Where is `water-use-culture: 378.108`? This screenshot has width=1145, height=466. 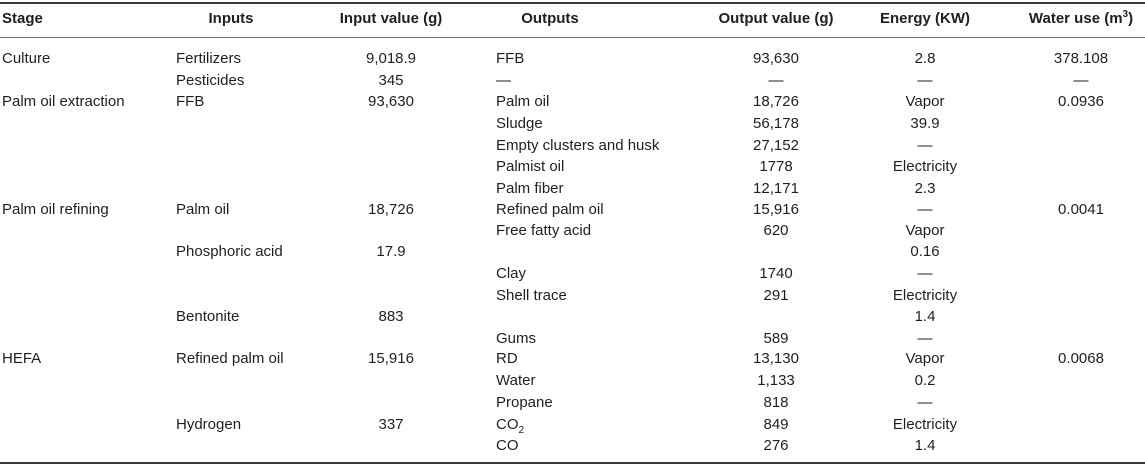
water-use-culture: 378.108 is located at coordinates (1081, 58).